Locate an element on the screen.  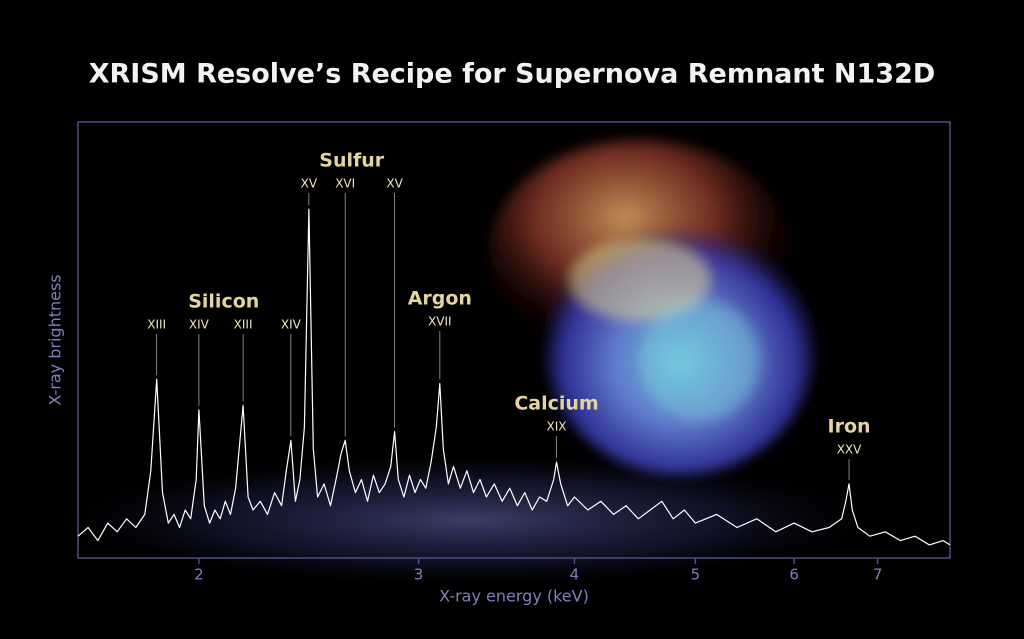
element-label: Sulfur is located at coordinates (352, 161).